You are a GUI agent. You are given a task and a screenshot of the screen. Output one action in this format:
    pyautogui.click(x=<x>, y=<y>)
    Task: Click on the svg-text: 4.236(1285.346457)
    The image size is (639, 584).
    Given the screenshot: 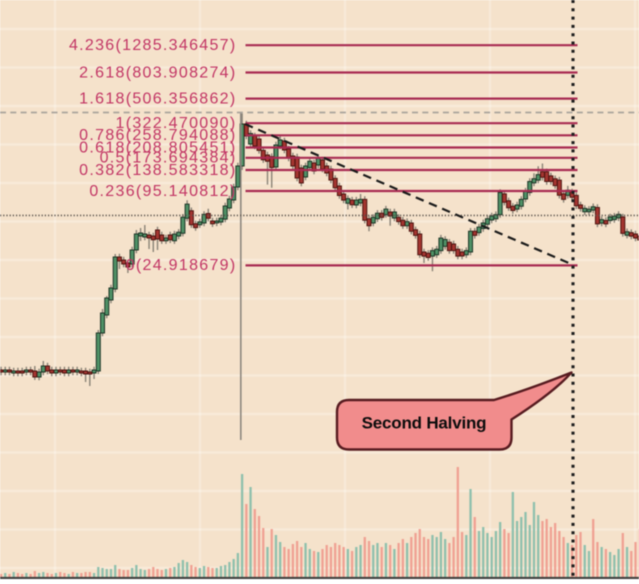 What is the action you would take?
    pyautogui.click(x=153, y=45)
    